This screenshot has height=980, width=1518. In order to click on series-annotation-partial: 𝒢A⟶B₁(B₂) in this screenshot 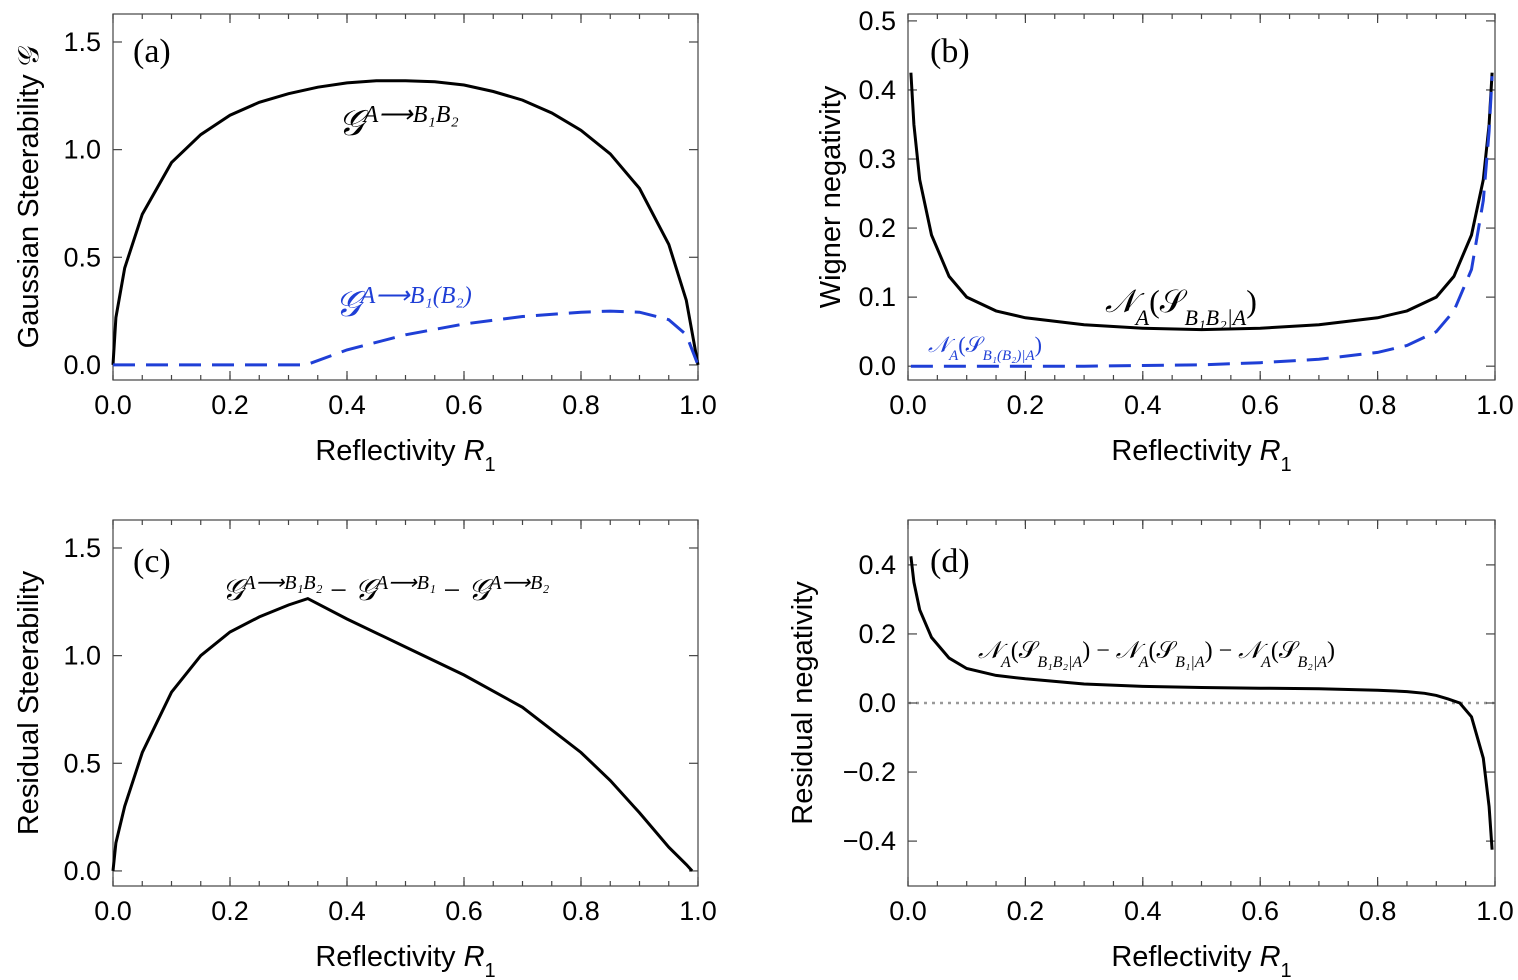, I will do `click(403, 303)`.